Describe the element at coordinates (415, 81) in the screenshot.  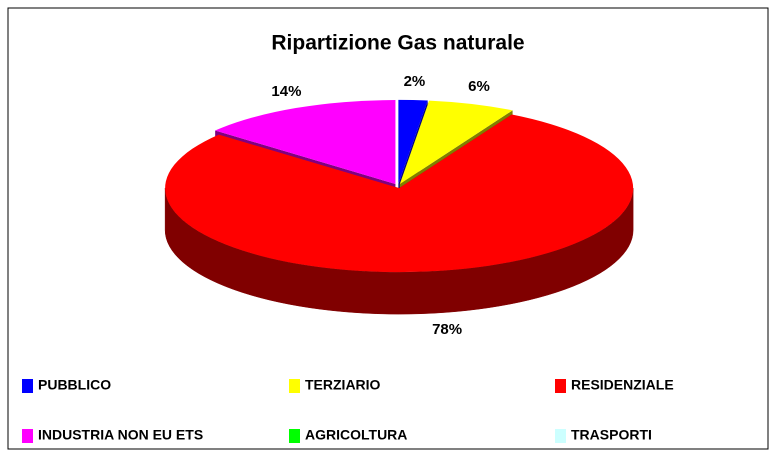
I see `data-label: 2%` at that location.